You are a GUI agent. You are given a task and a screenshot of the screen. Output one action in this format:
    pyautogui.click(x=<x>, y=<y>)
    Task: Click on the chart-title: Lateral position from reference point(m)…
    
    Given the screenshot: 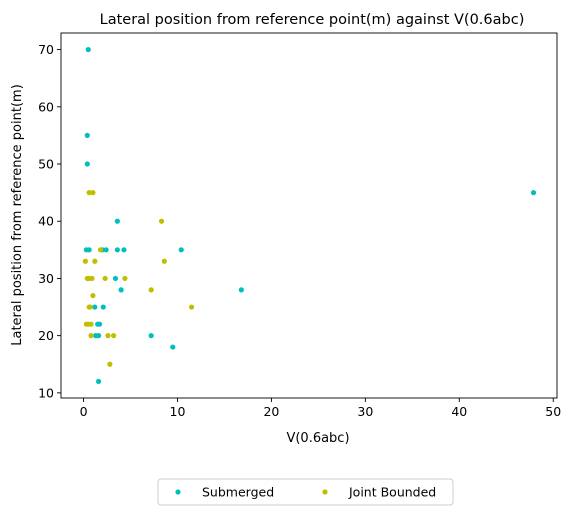 What is the action you would take?
    pyautogui.click(x=312, y=20)
    